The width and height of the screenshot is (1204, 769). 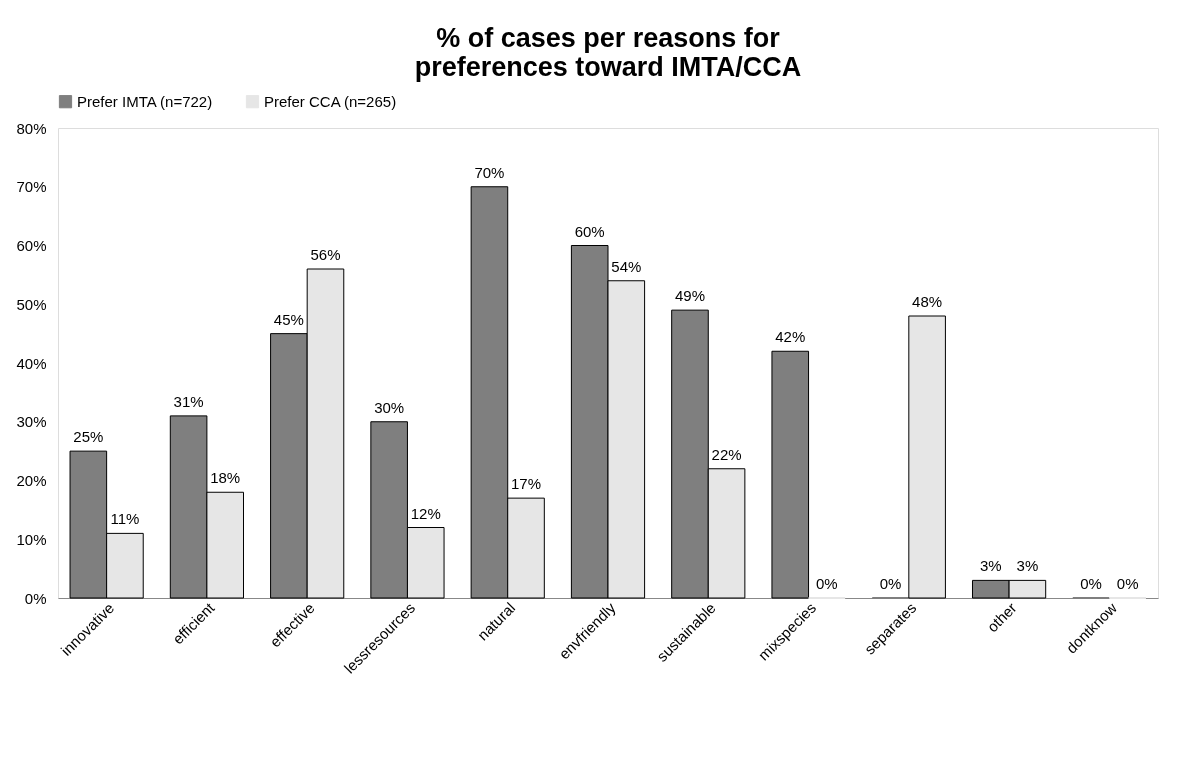 I want to click on y-tick-label: 70%, so click(x=31, y=187).